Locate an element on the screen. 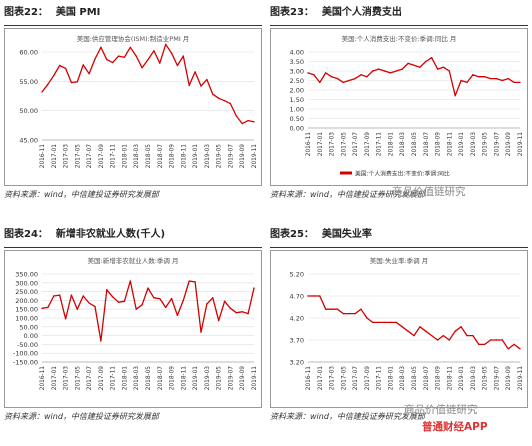 The image size is (532, 446). y-tick-label: 100.00 is located at coordinates (26, 319).